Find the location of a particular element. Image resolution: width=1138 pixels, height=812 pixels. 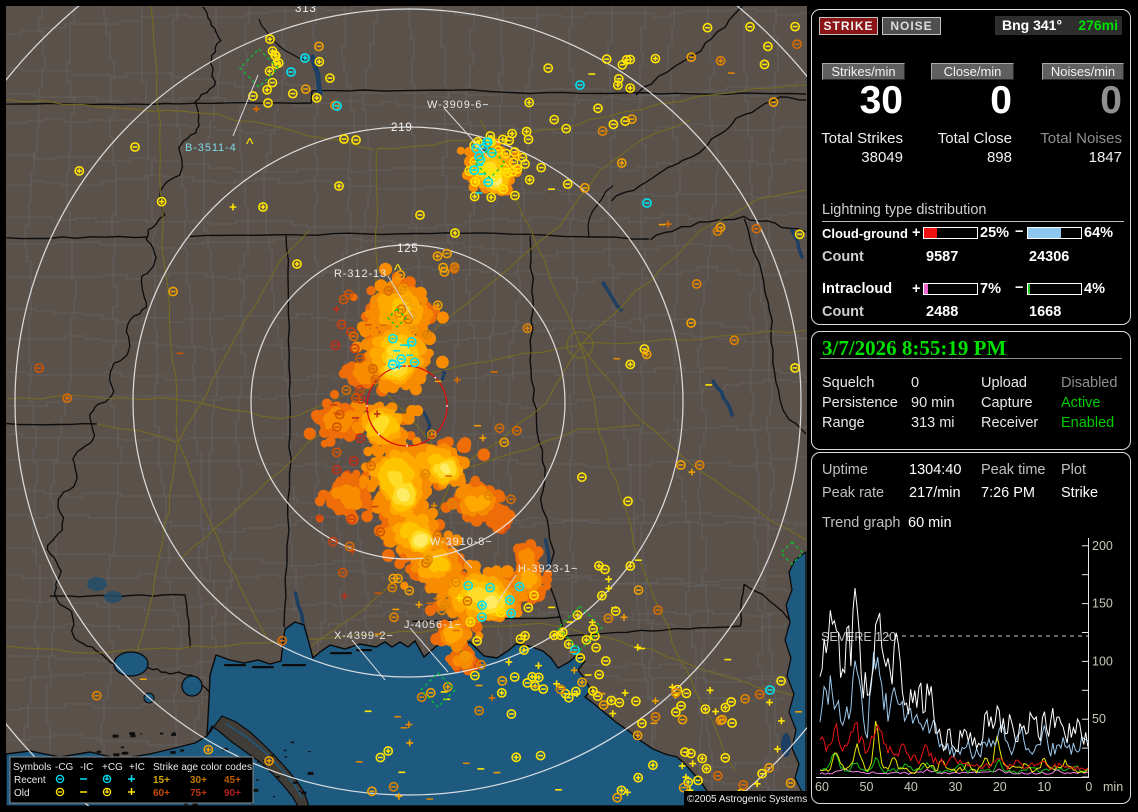

svg-text: 200 is located at coordinates (1102, 546).